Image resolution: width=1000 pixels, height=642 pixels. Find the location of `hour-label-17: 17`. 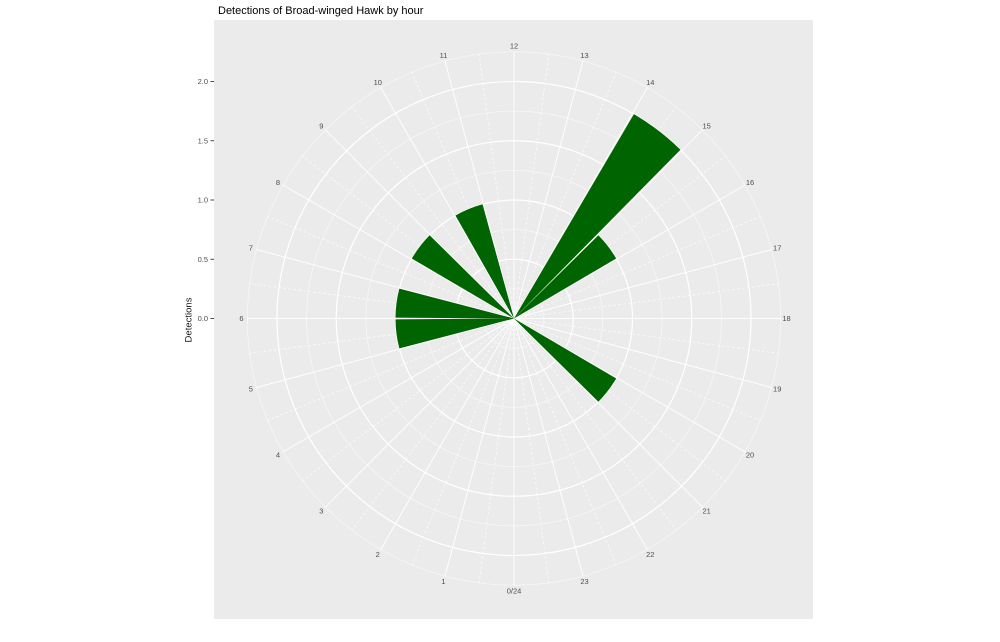

hour-label-17: 17 is located at coordinates (777, 247).